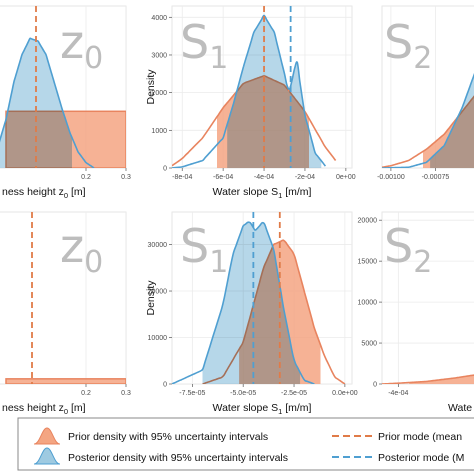 This screenshot has height=474, width=474. I want to click on x-tick-label: -0.00100, so click(391, 177).